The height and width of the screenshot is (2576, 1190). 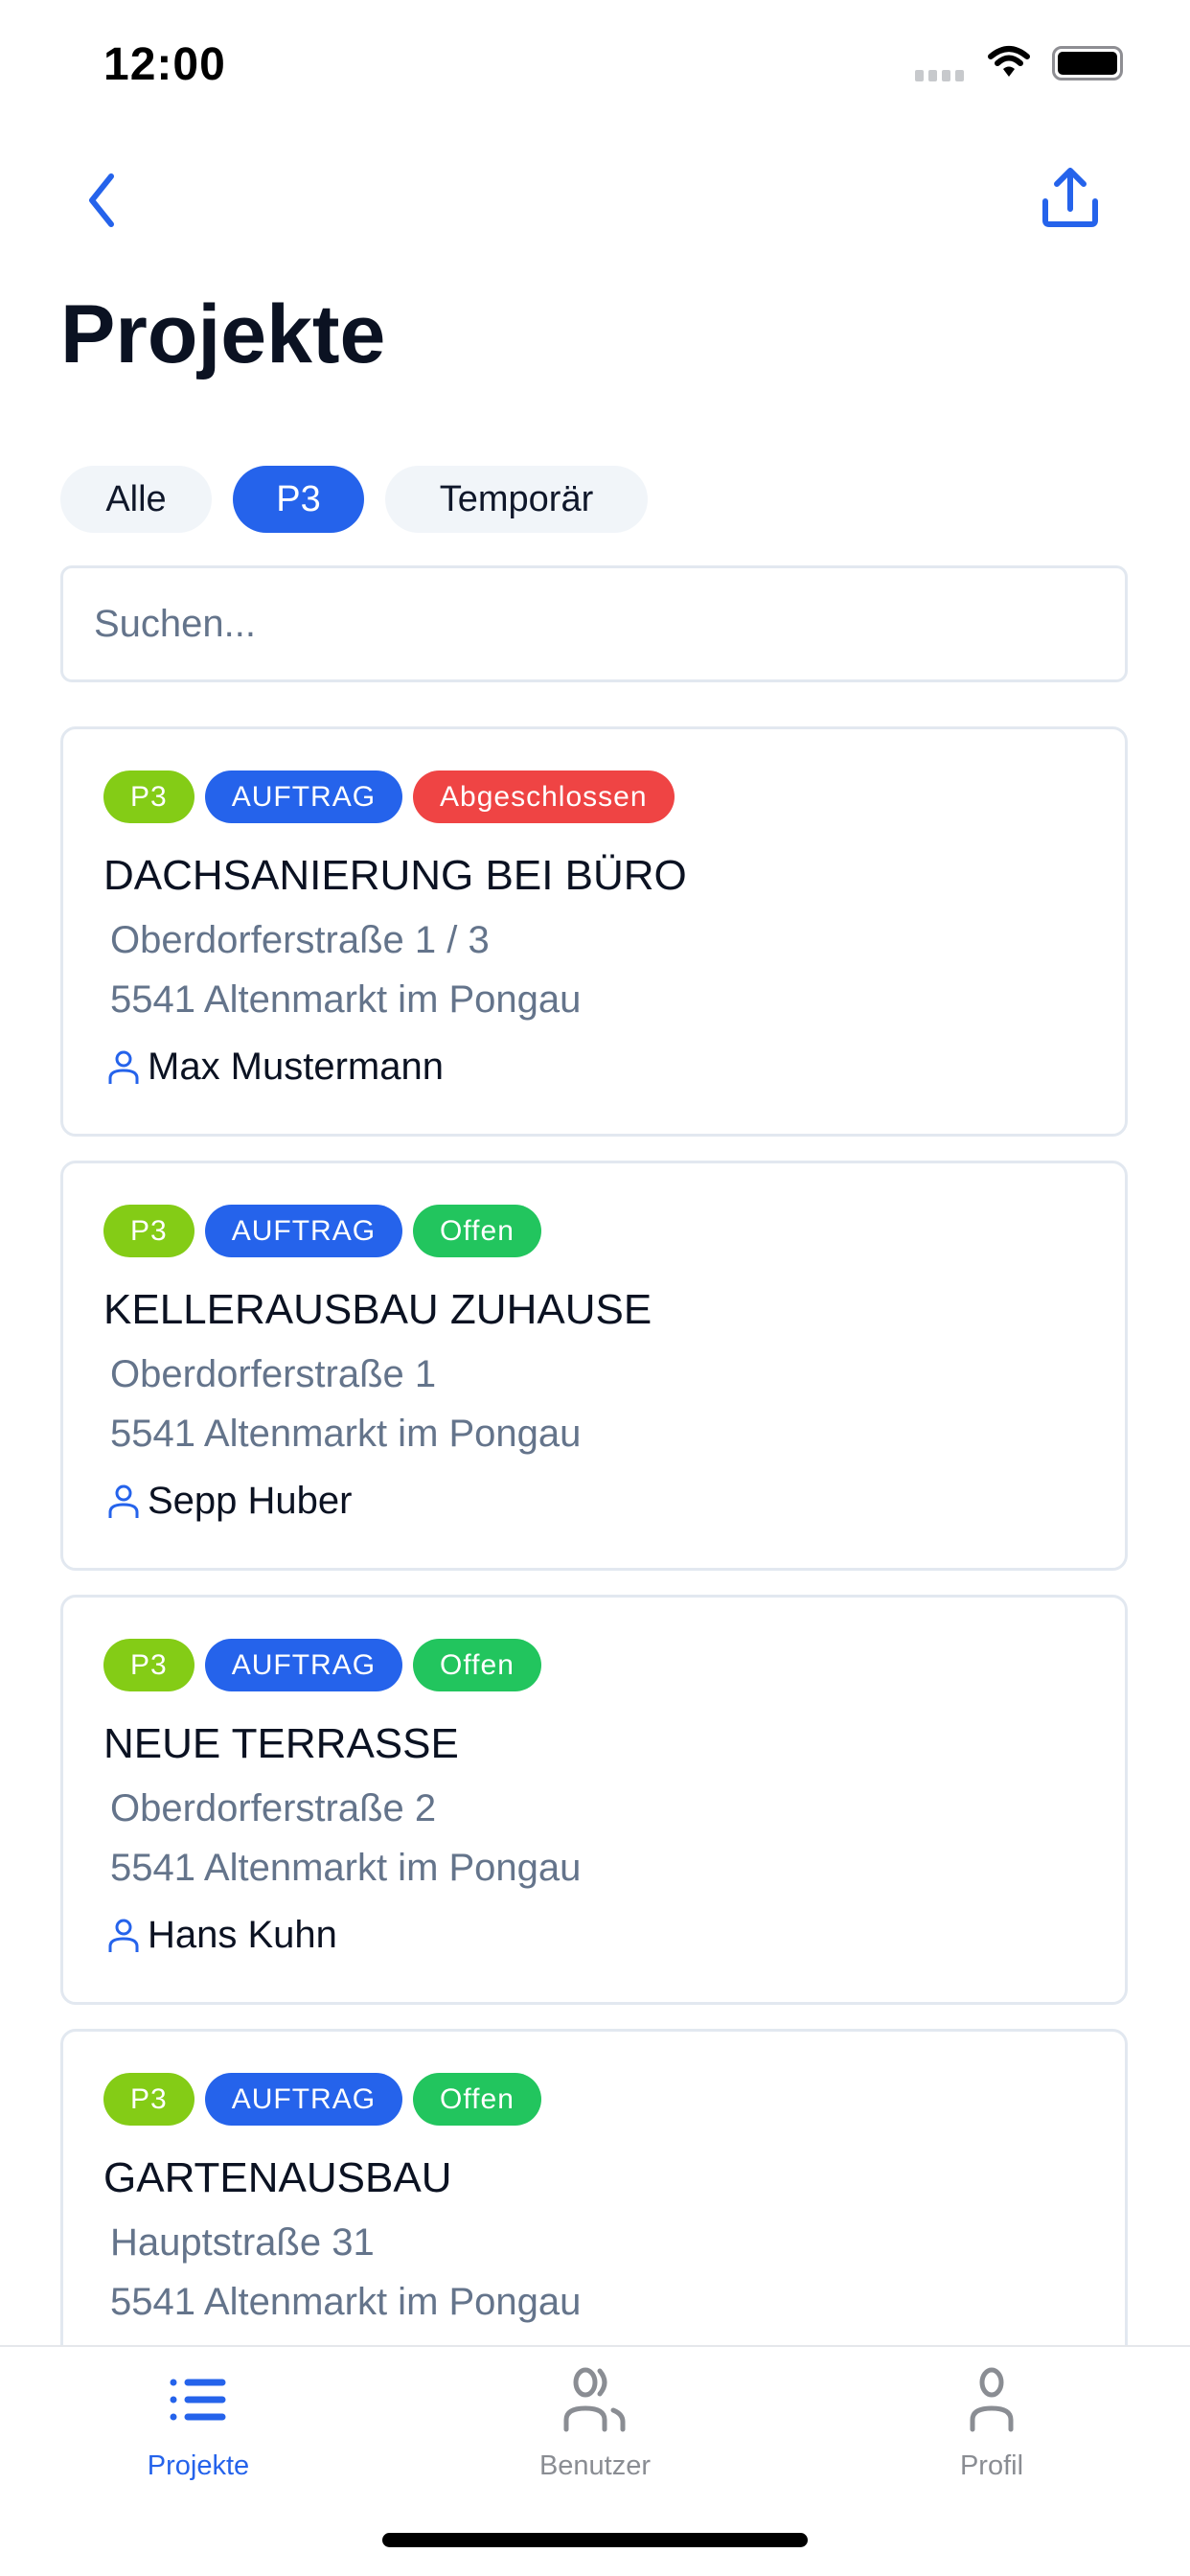 I want to click on users-icon, so click(x=594, y=2399).